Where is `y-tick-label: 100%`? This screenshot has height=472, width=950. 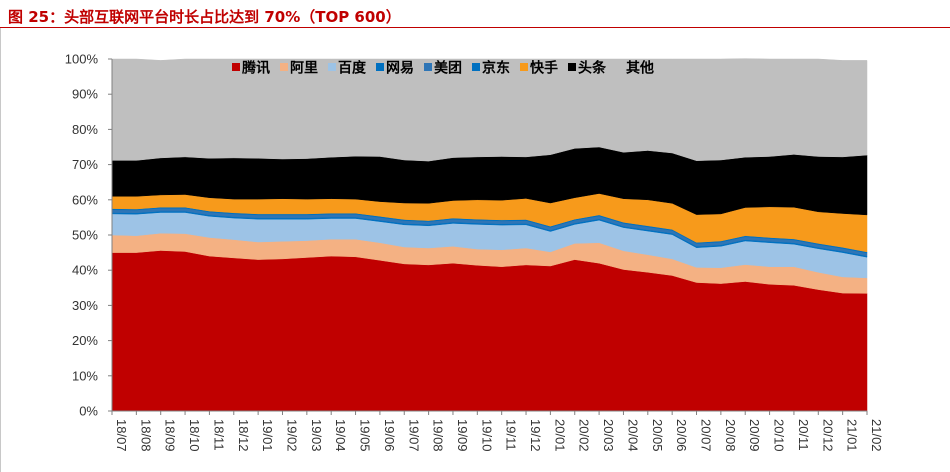 y-tick-label: 100% is located at coordinates (82, 59).